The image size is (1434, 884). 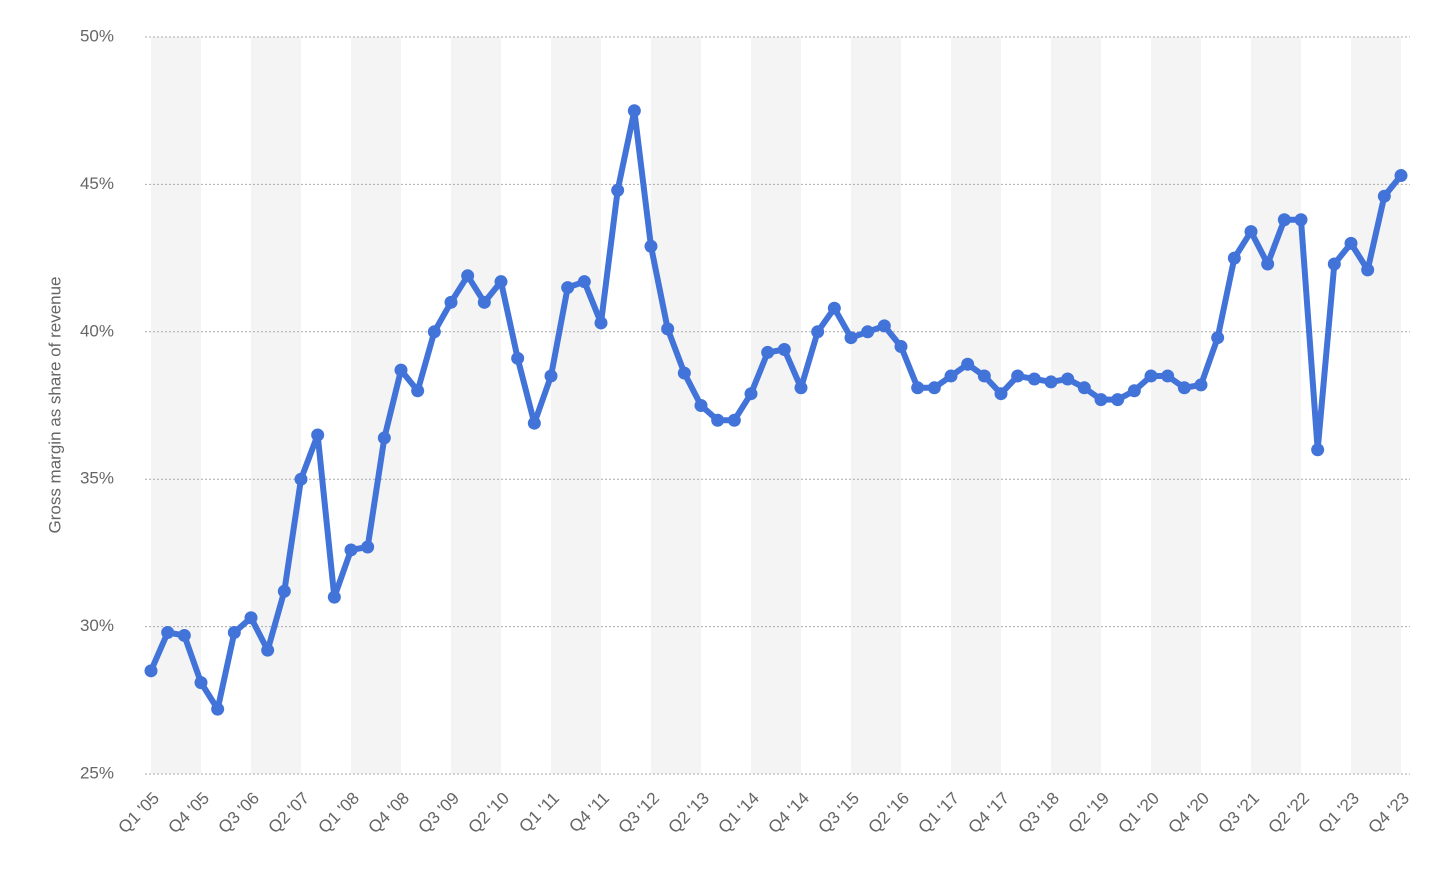 What do you see at coordinates (97, 330) in the screenshot?
I see `y-tick-label: 40%` at bounding box center [97, 330].